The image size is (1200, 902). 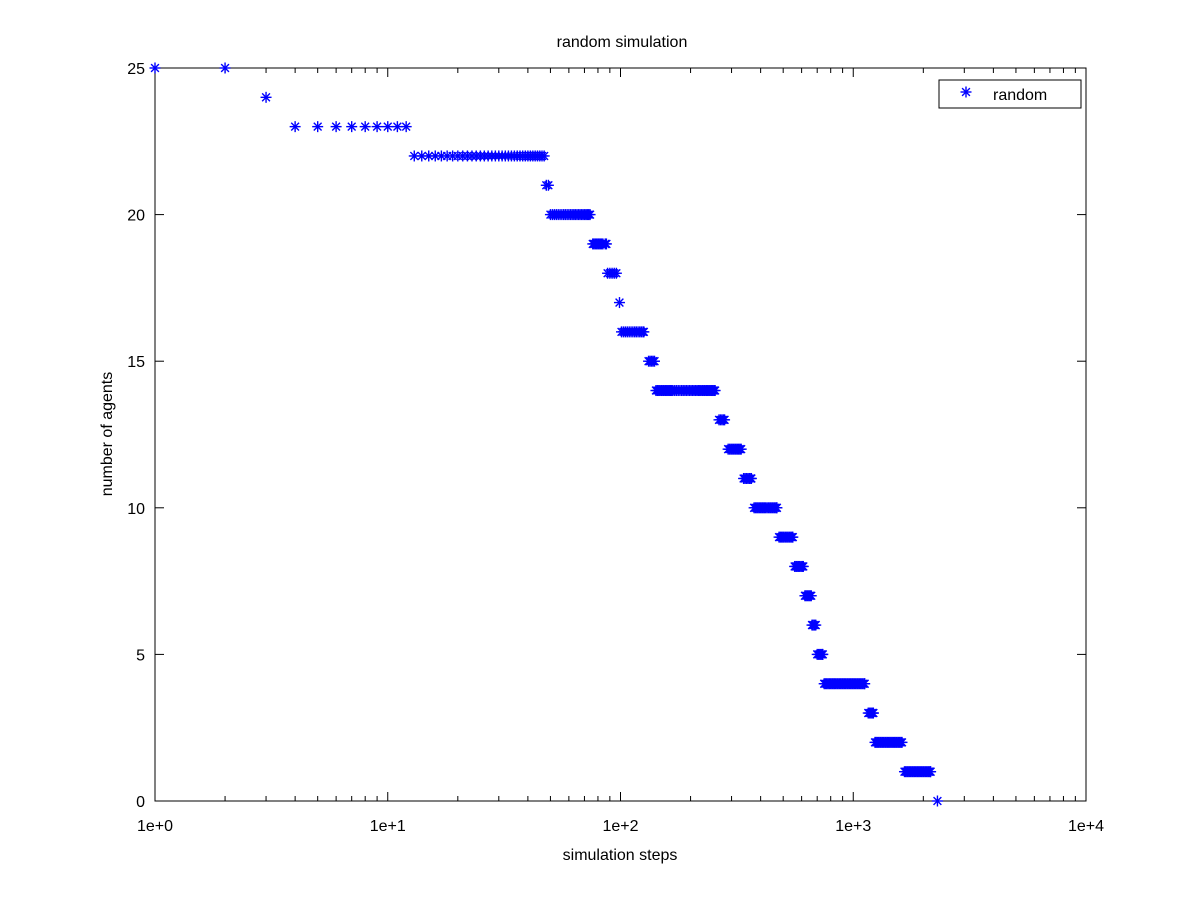 I want to click on x-axis-label: simulation steps, so click(x=620, y=855).